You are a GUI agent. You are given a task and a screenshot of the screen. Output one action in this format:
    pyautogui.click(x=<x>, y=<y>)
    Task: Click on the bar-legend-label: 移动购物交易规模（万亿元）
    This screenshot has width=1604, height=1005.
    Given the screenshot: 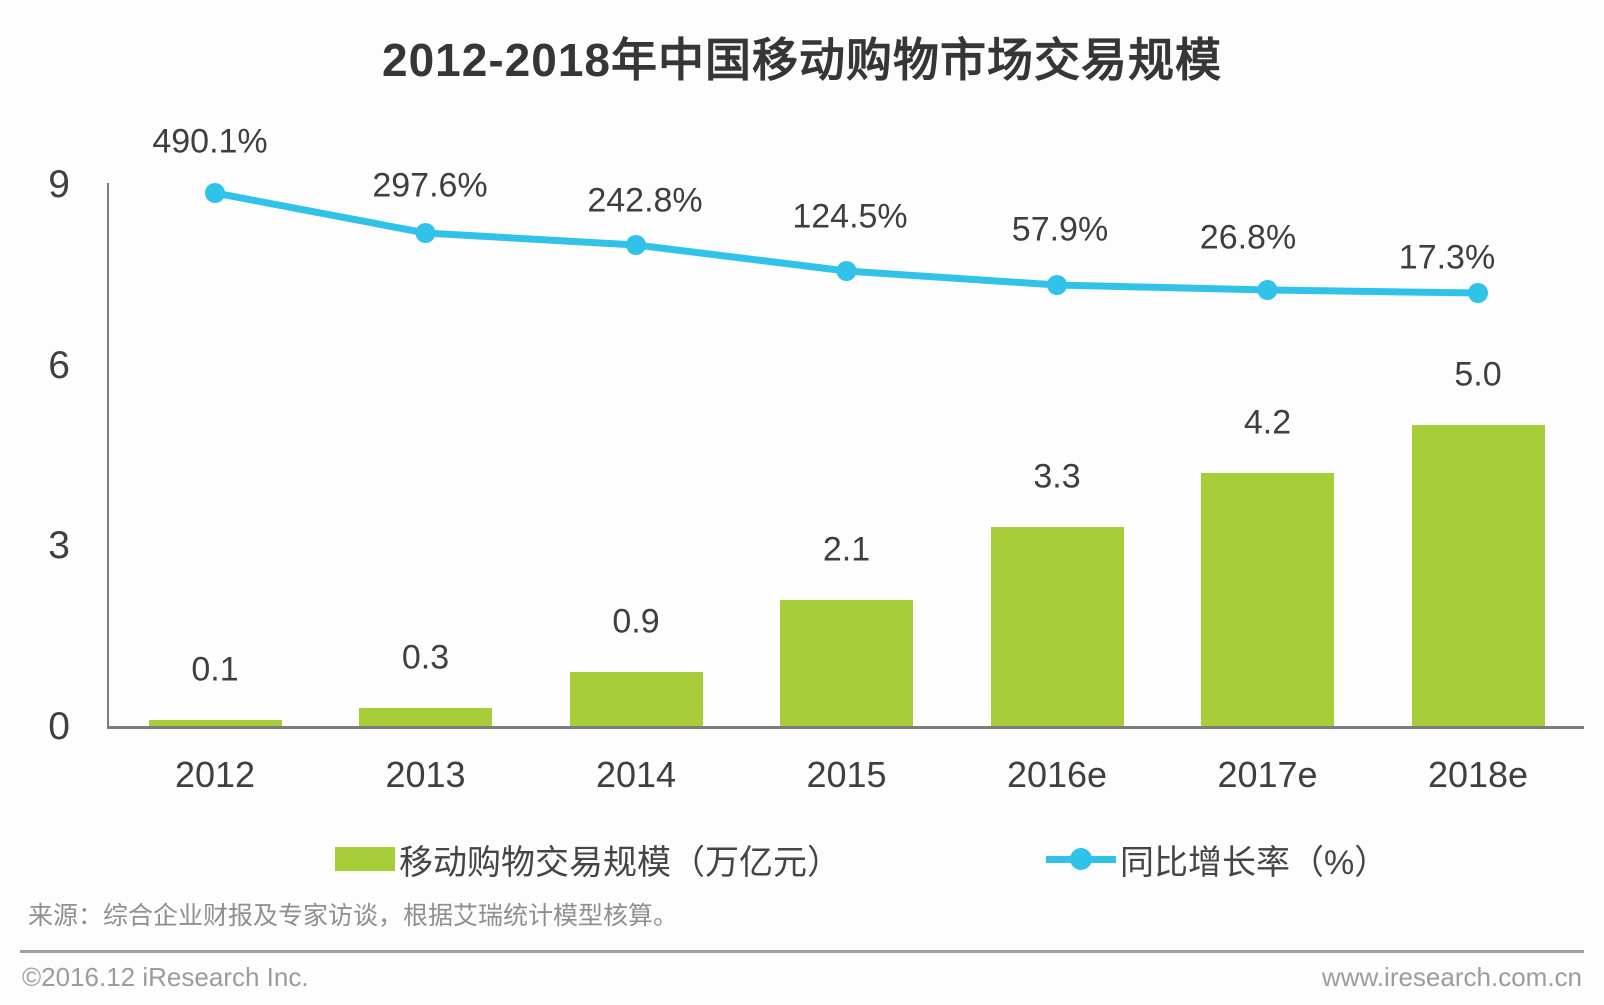 What is the action you would take?
    pyautogui.click(x=620, y=862)
    